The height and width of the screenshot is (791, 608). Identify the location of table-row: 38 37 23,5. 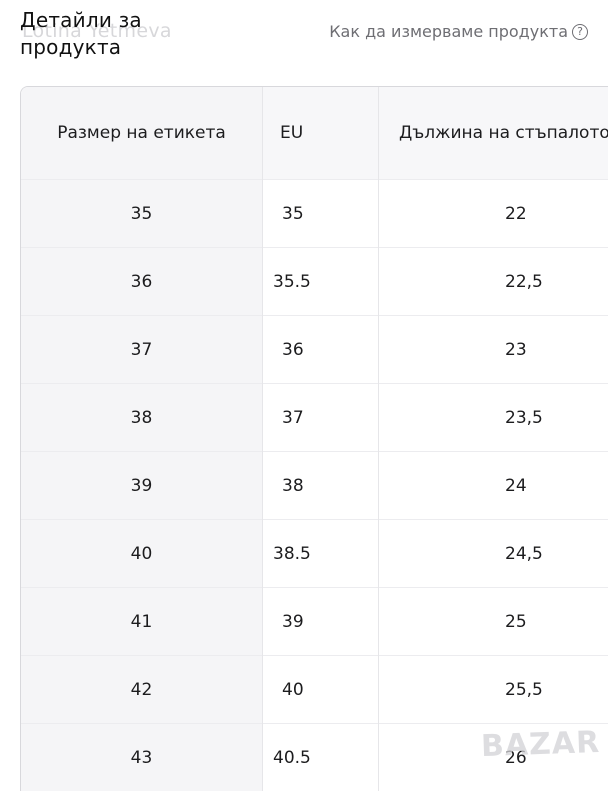
(314, 418).